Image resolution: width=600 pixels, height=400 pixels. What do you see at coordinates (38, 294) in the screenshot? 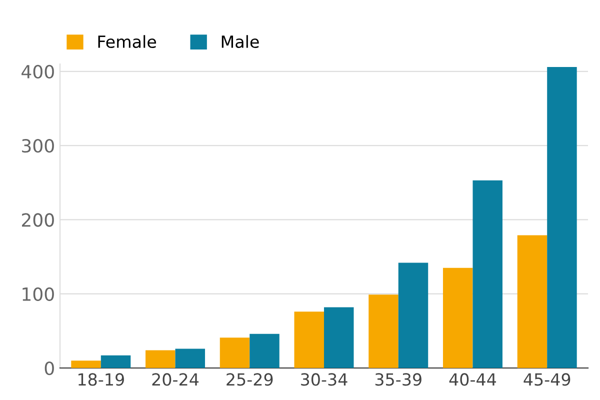
I see `y-tick-label: 100` at bounding box center [38, 294].